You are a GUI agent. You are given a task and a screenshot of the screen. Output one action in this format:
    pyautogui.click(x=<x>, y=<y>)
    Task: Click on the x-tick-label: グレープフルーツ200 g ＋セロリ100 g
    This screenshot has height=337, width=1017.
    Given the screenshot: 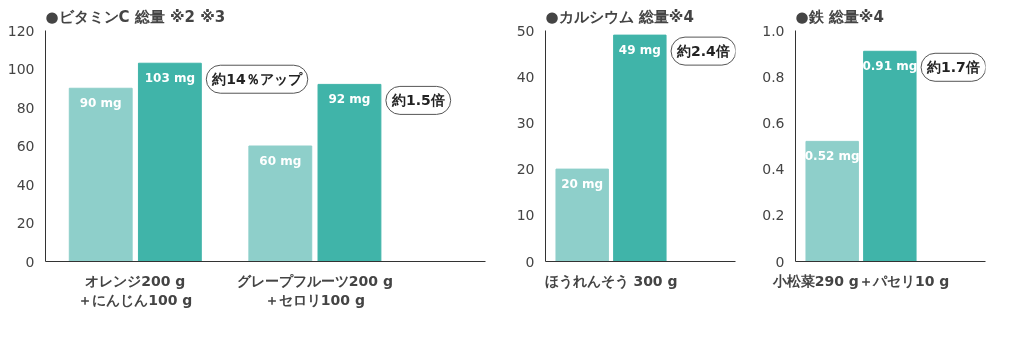 What is the action you would take?
    pyautogui.click(x=314, y=290)
    